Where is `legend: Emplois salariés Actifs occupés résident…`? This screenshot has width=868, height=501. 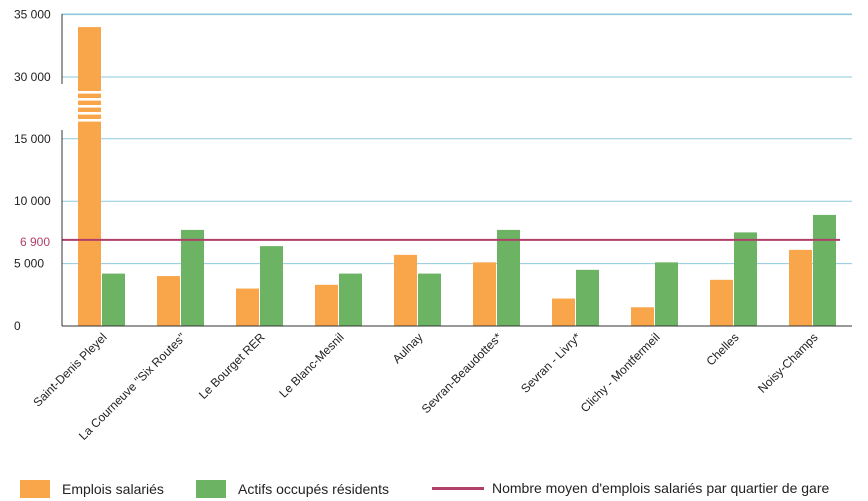 legend: Emplois salariés Actifs occupés résident… is located at coordinates (434, 489).